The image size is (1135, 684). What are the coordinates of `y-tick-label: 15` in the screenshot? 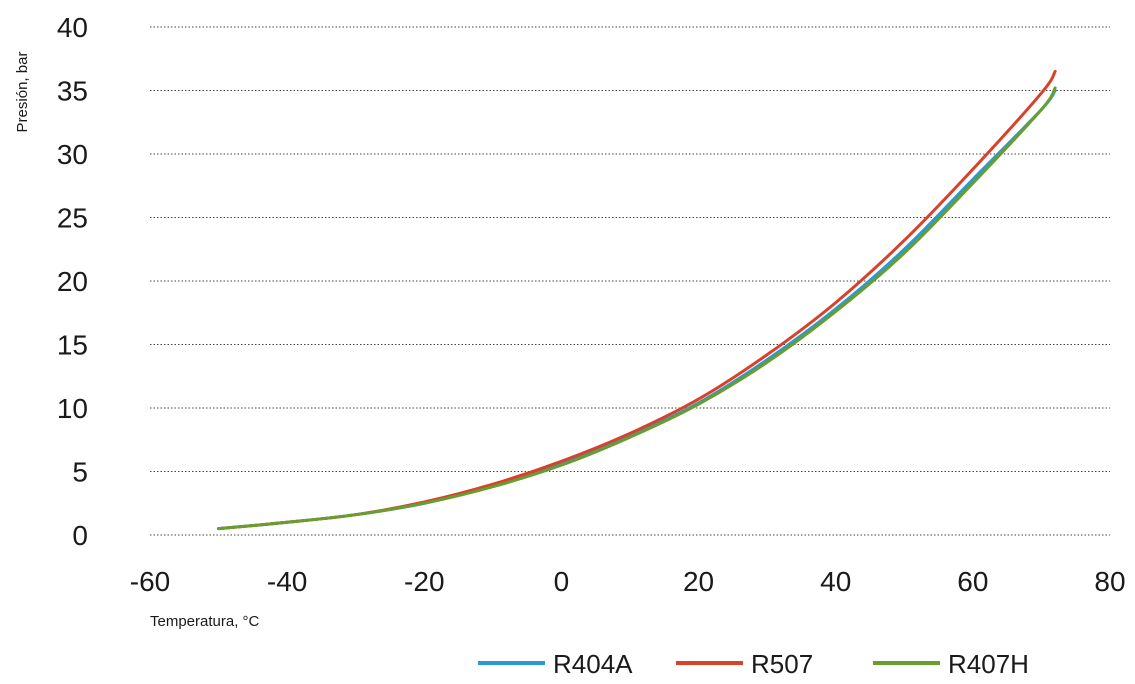 It's located at (72, 345).